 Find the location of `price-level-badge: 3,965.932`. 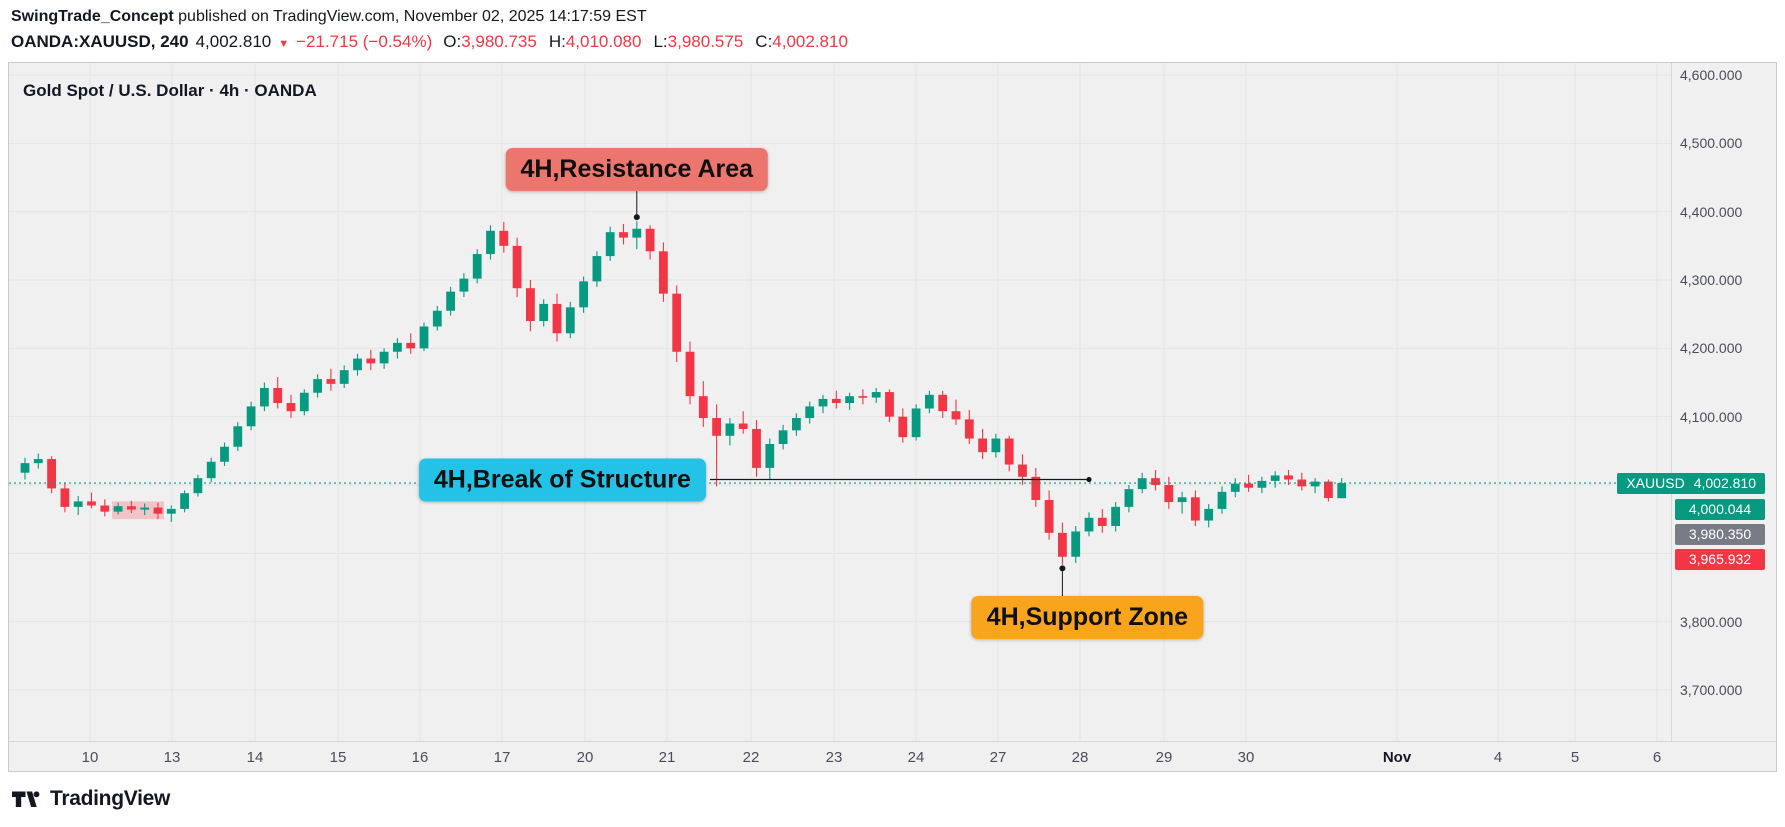

price-level-badge: 3,965.932 is located at coordinates (1720, 559).